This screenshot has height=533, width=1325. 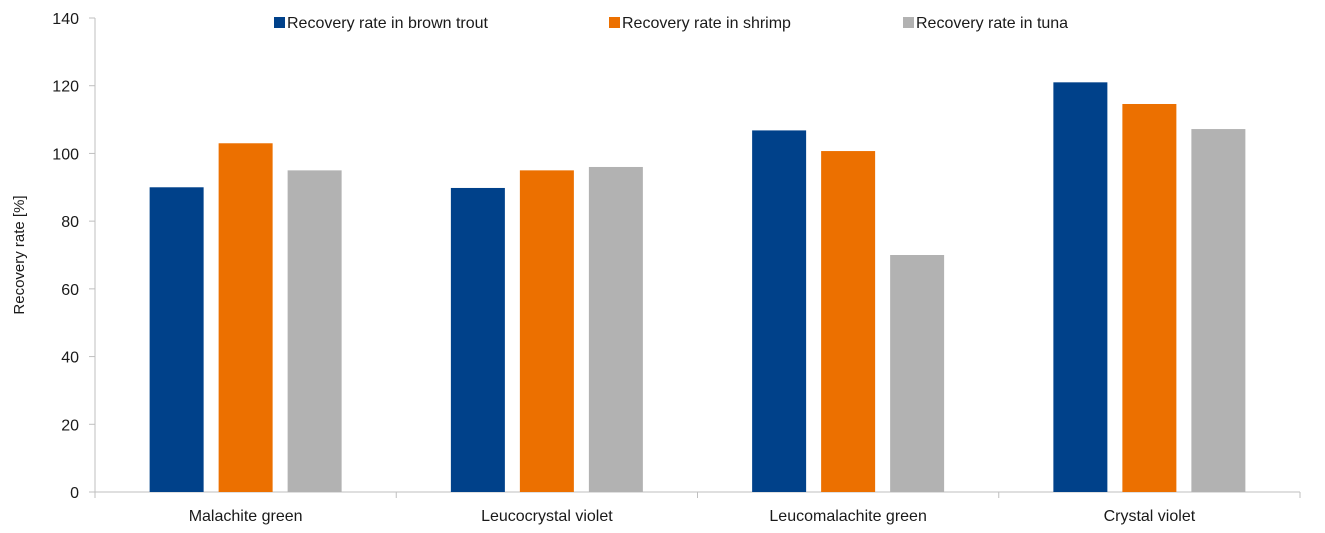 What do you see at coordinates (74, 493) in the screenshot?
I see `y-tick-label: 0` at bounding box center [74, 493].